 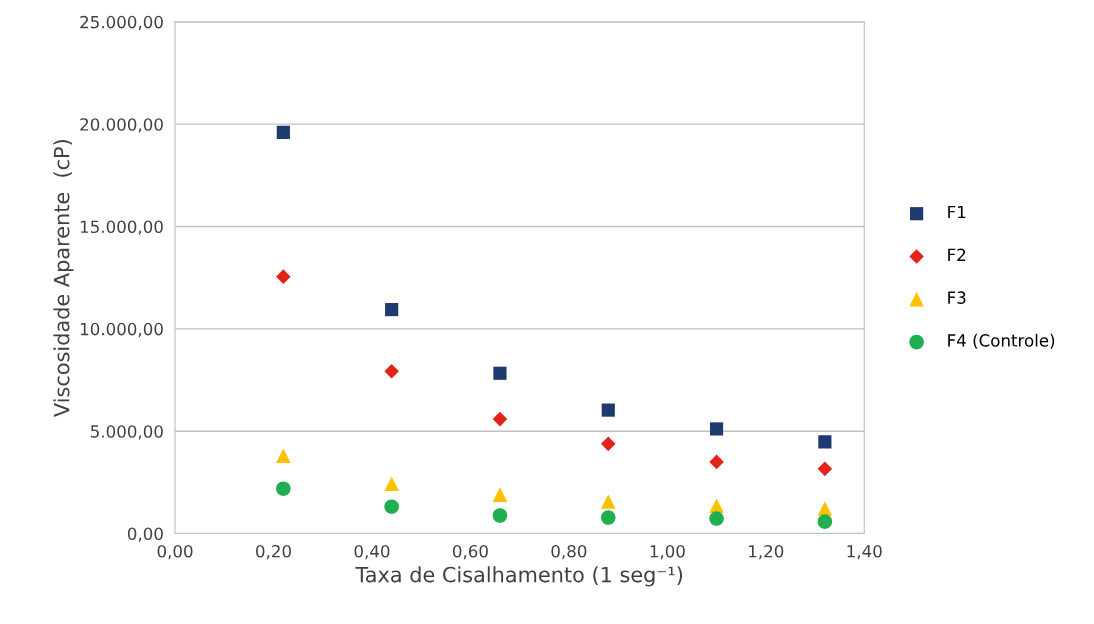 I want to click on legend-label: F1, so click(x=957, y=212).